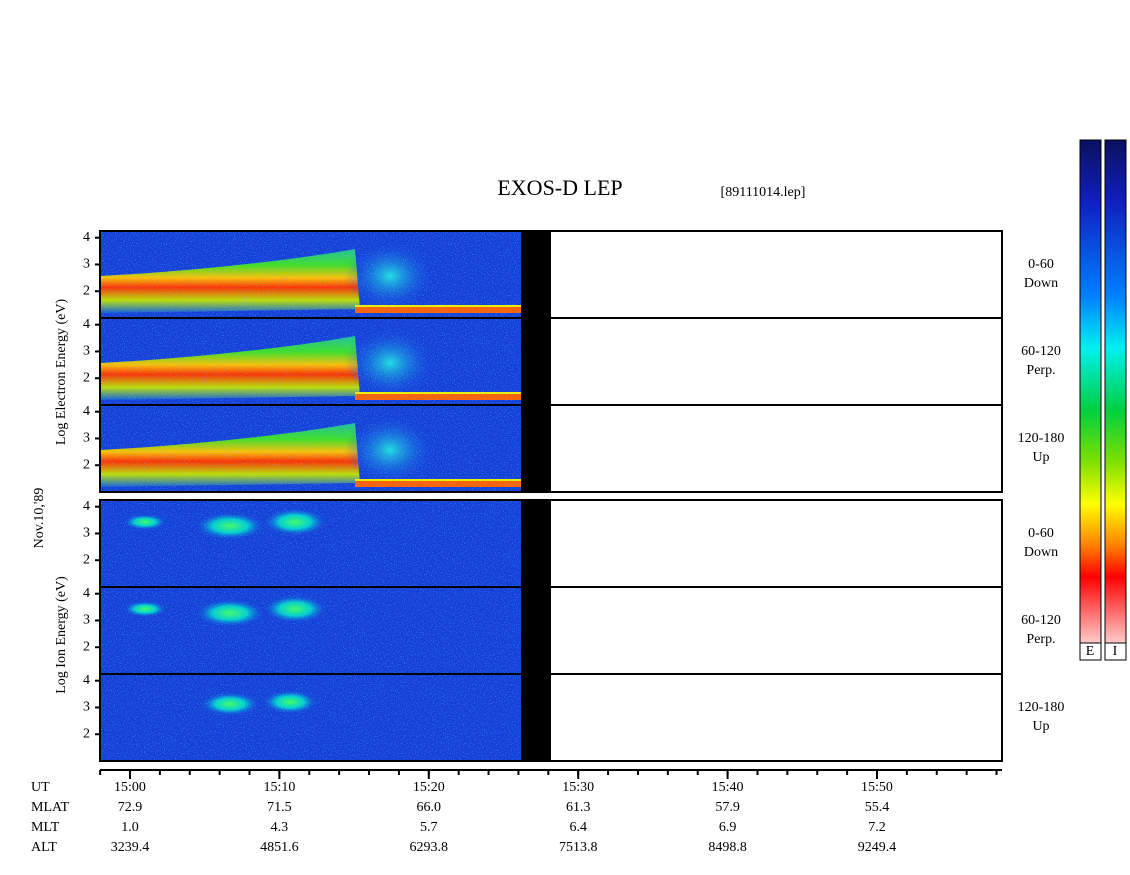 The image size is (1130, 875). Describe the element at coordinates (50, 807) in the screenshot. I see `row-label: MLAT` at that location.